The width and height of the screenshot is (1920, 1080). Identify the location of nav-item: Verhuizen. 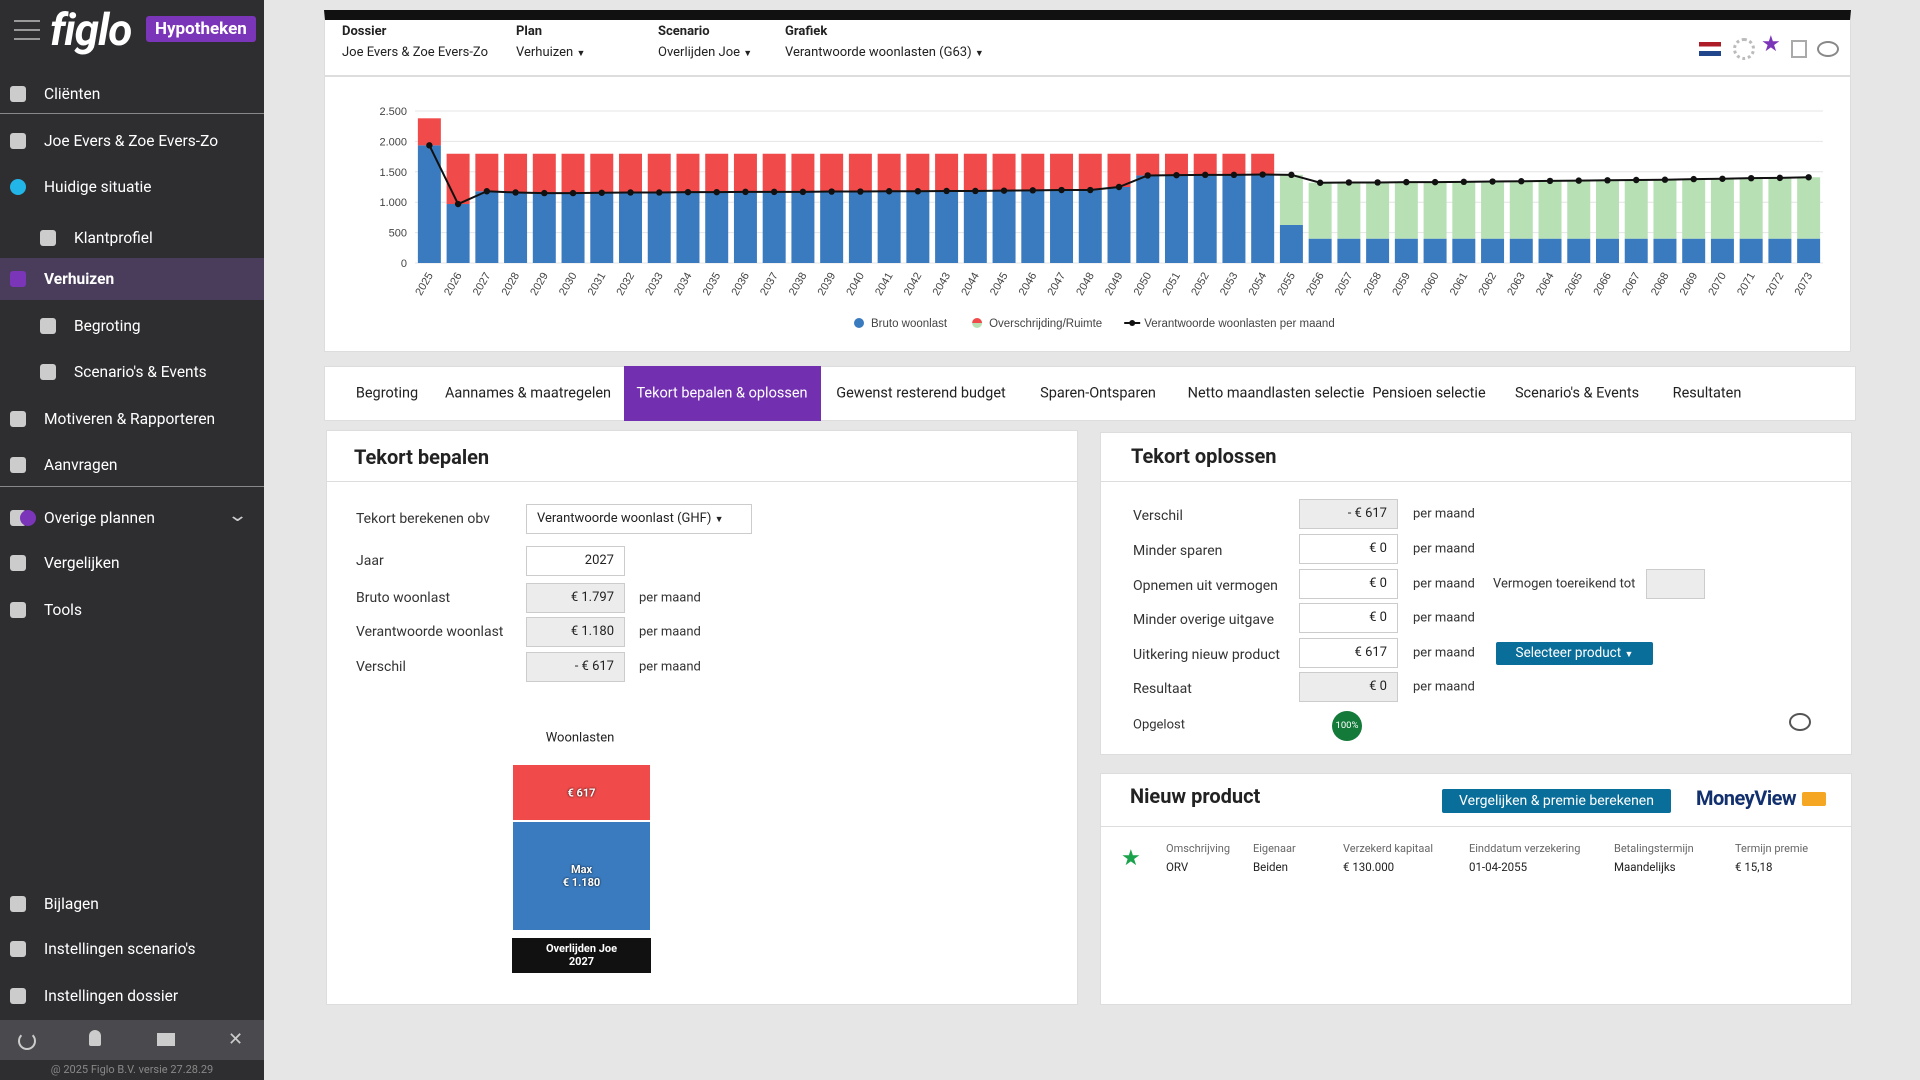
(132, 279).